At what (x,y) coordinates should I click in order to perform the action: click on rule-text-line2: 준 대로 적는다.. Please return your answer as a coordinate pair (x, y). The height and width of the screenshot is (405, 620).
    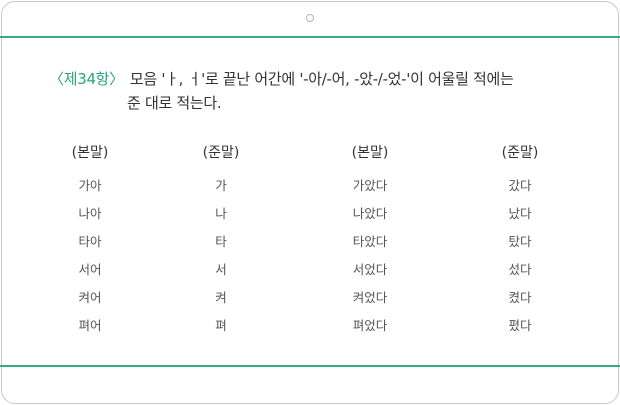
    Looking at the image, I should click on (174, 103).